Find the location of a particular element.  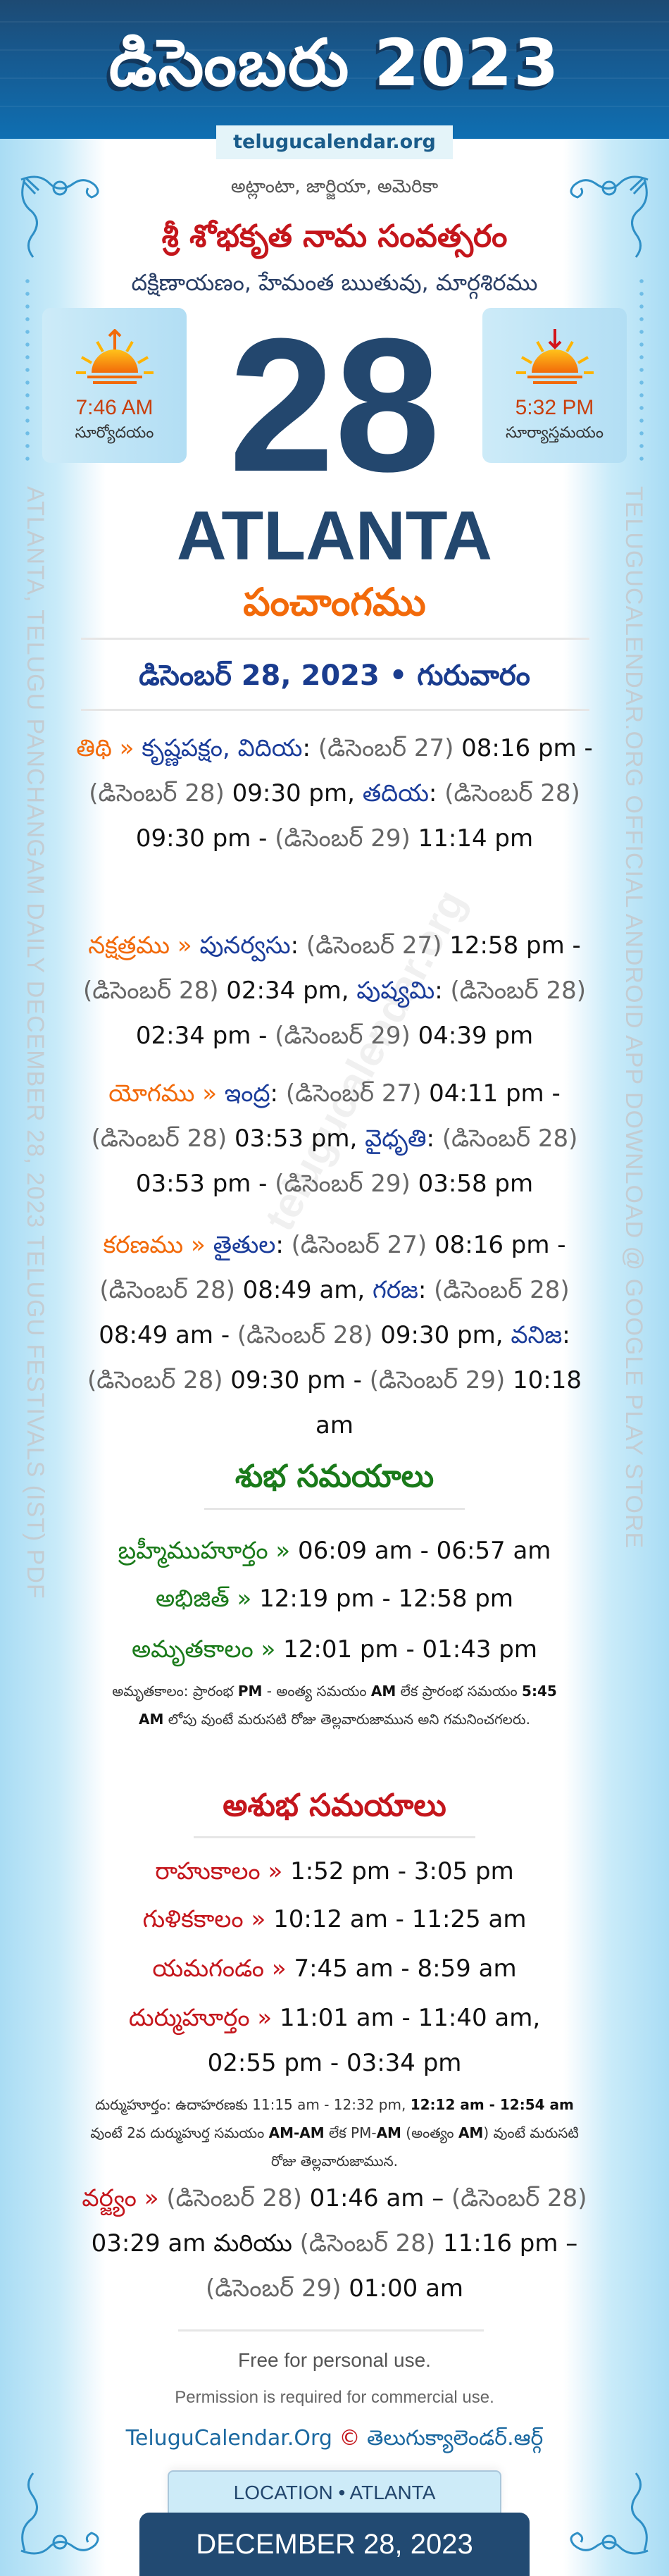

bold-text: AM-AM is located at coordinates (296, 2132).